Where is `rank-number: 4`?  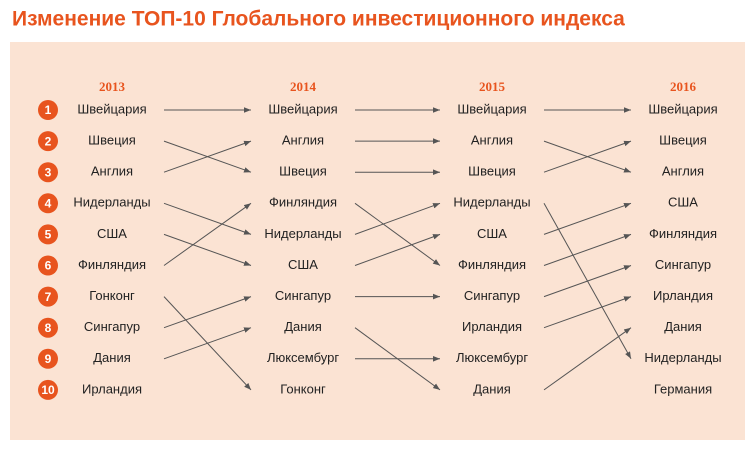
rank-number: 4 is located at coordinates (48, 203).